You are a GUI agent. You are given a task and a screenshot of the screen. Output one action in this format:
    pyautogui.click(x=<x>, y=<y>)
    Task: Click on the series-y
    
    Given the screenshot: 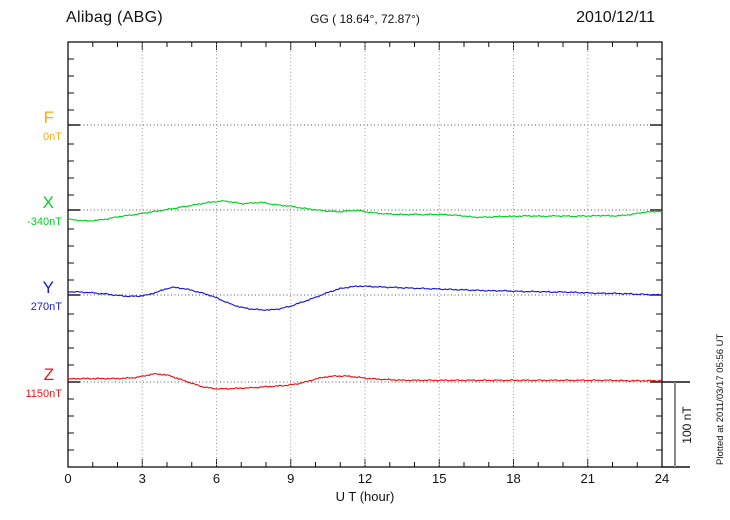 What is the action you would take?
    pyautogui.click(x=365, y=298)
    